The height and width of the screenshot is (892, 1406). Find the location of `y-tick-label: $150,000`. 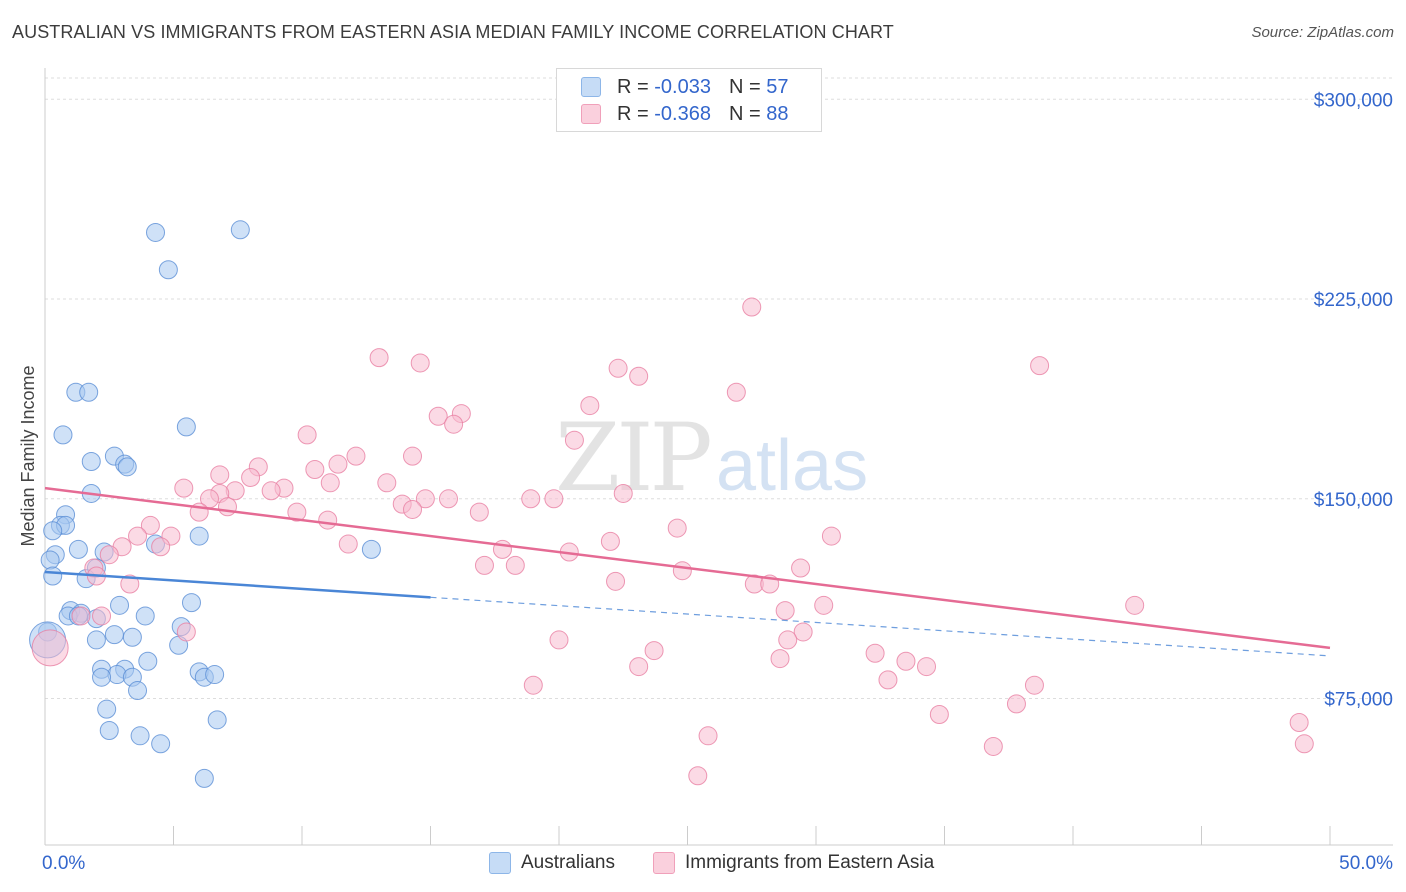

y-tick-label: $150,000 is located at coordinates (1353, 500).